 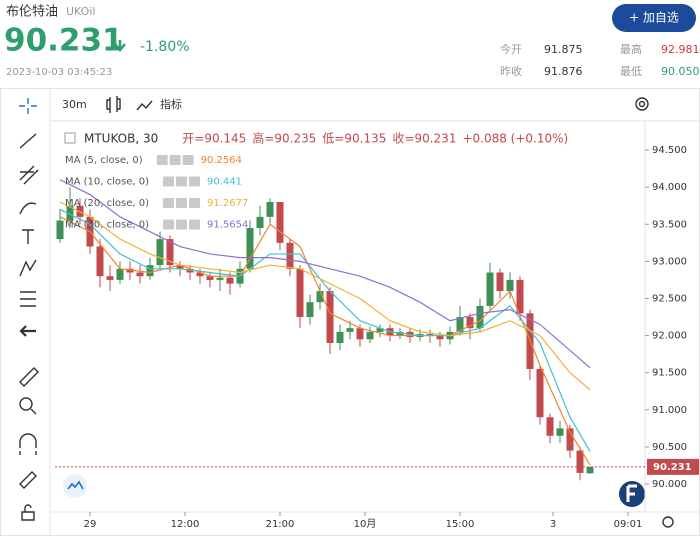 What do you see at coordinates (563, 49) in the screenshot?
I see `stat-value: 91.875` at bounding box center [563, 49].